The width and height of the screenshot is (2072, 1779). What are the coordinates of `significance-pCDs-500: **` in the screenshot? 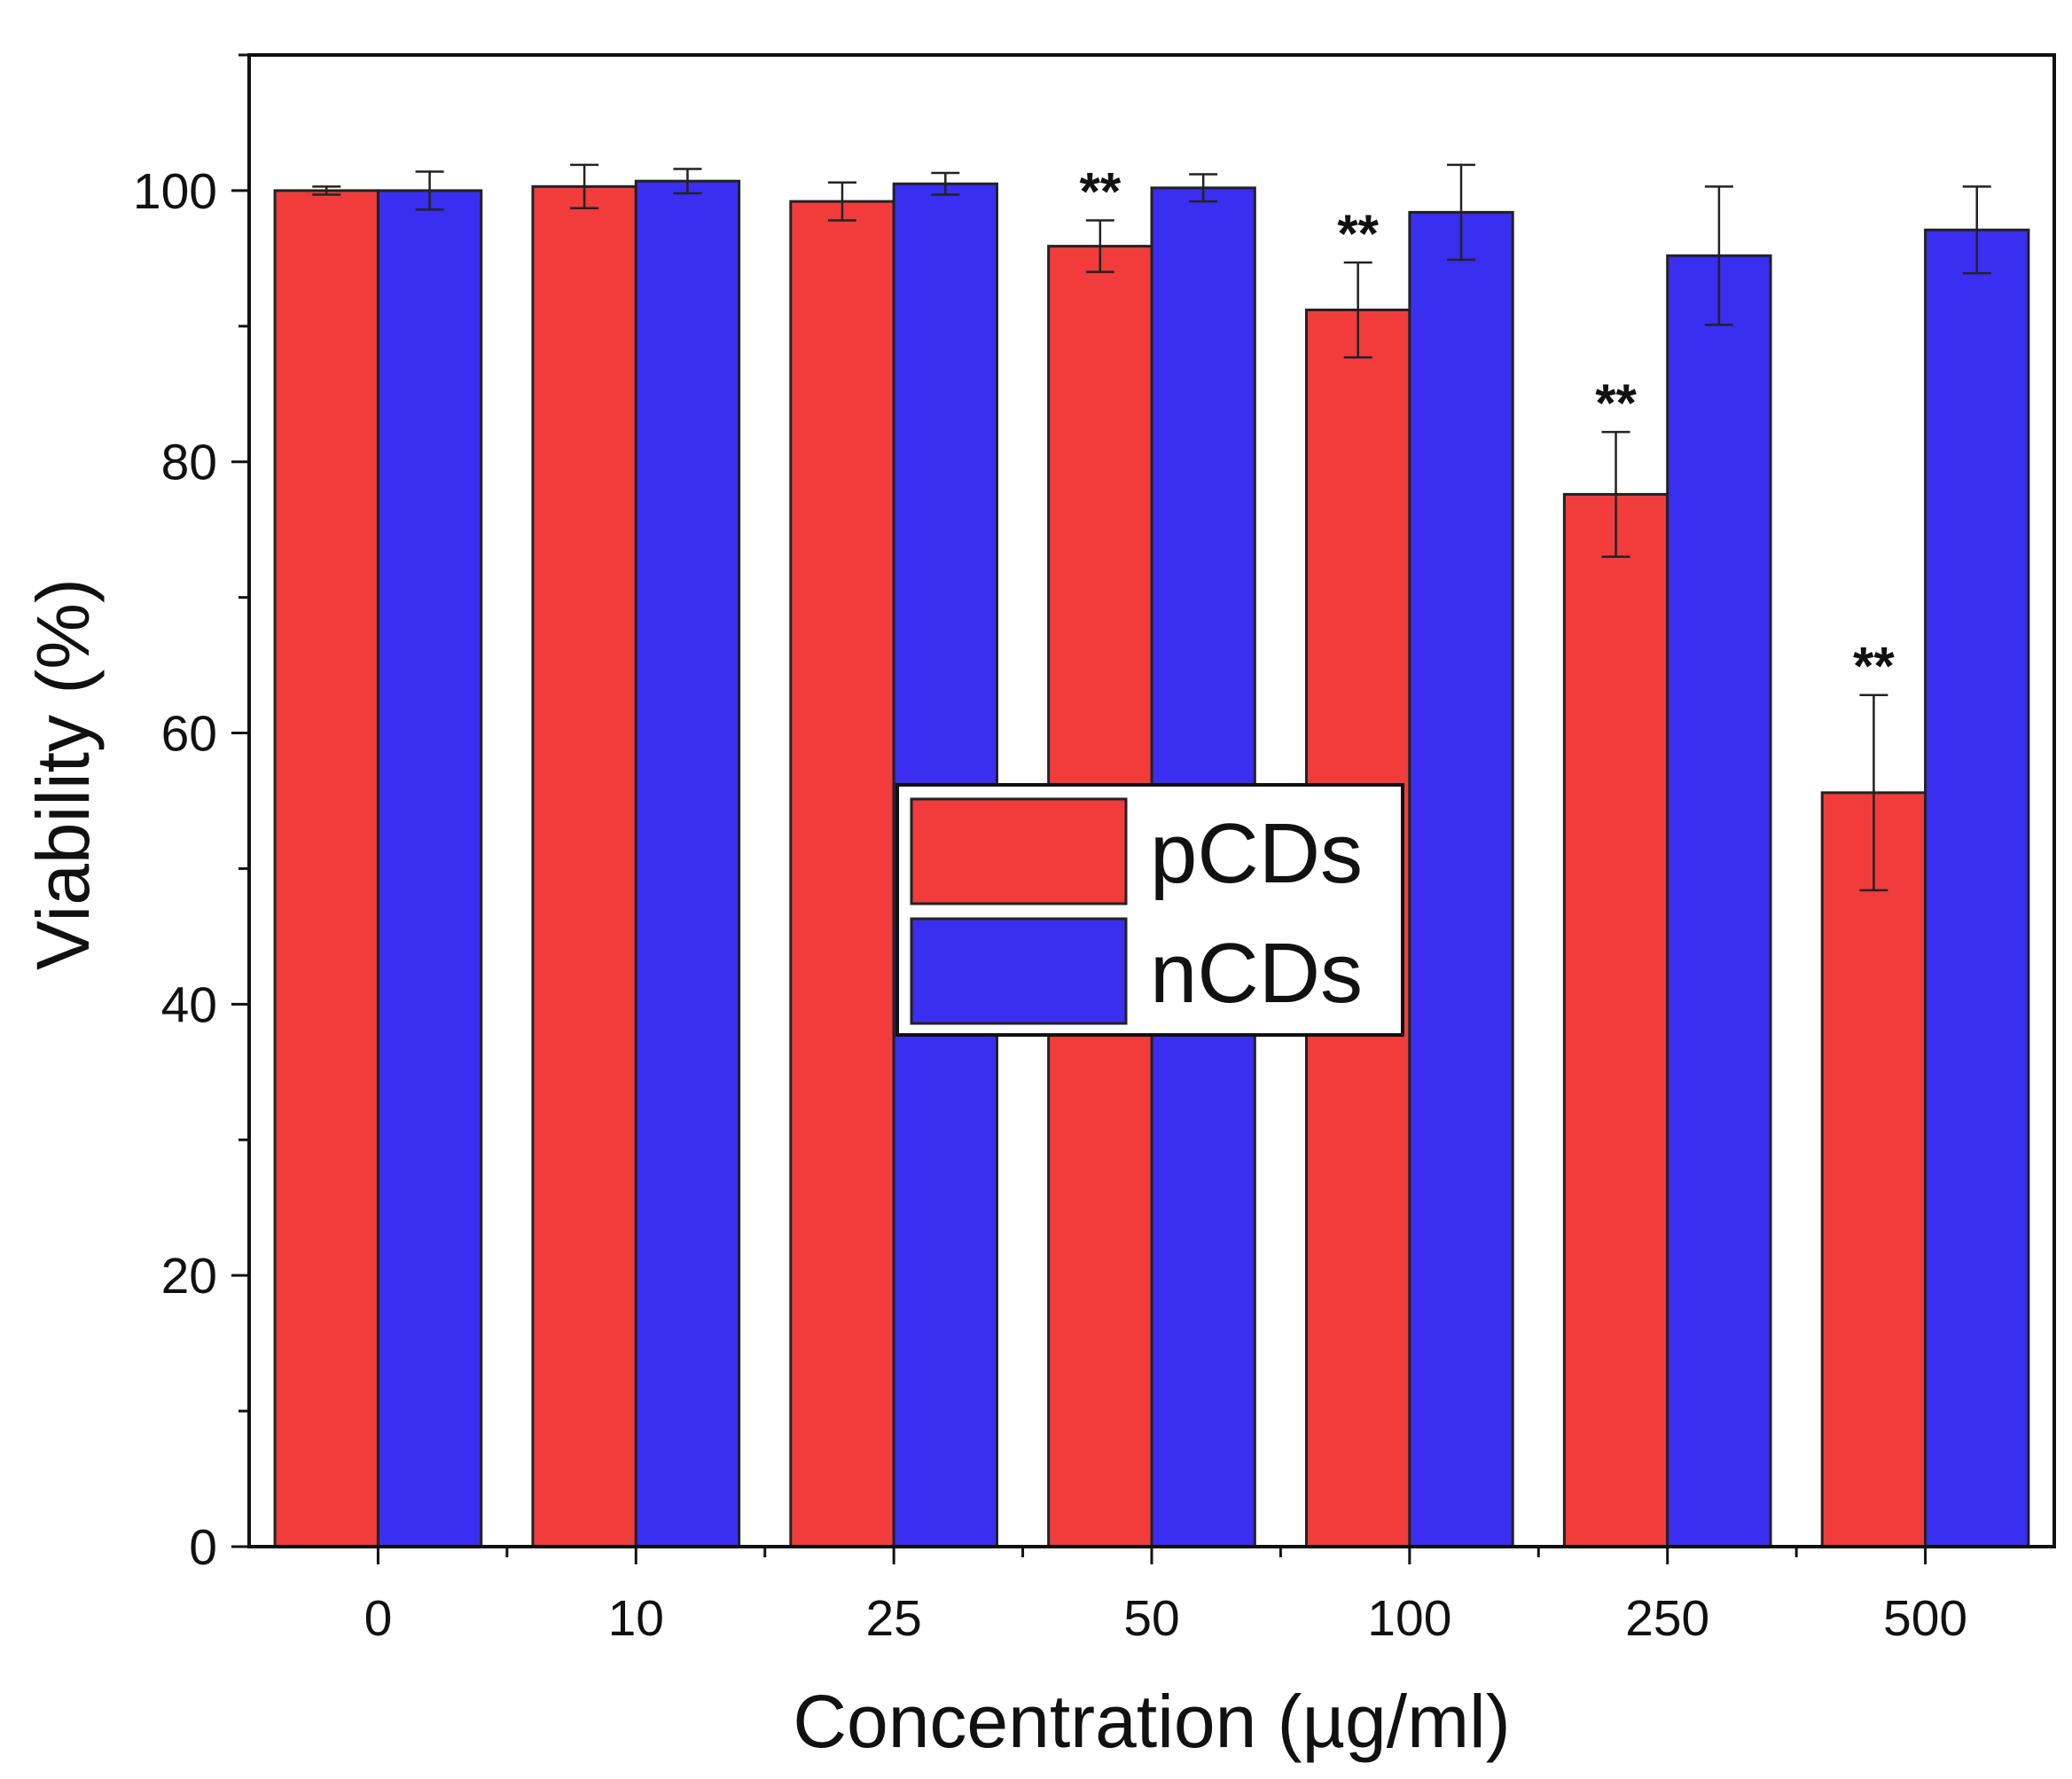 It's located at (1874, 666).